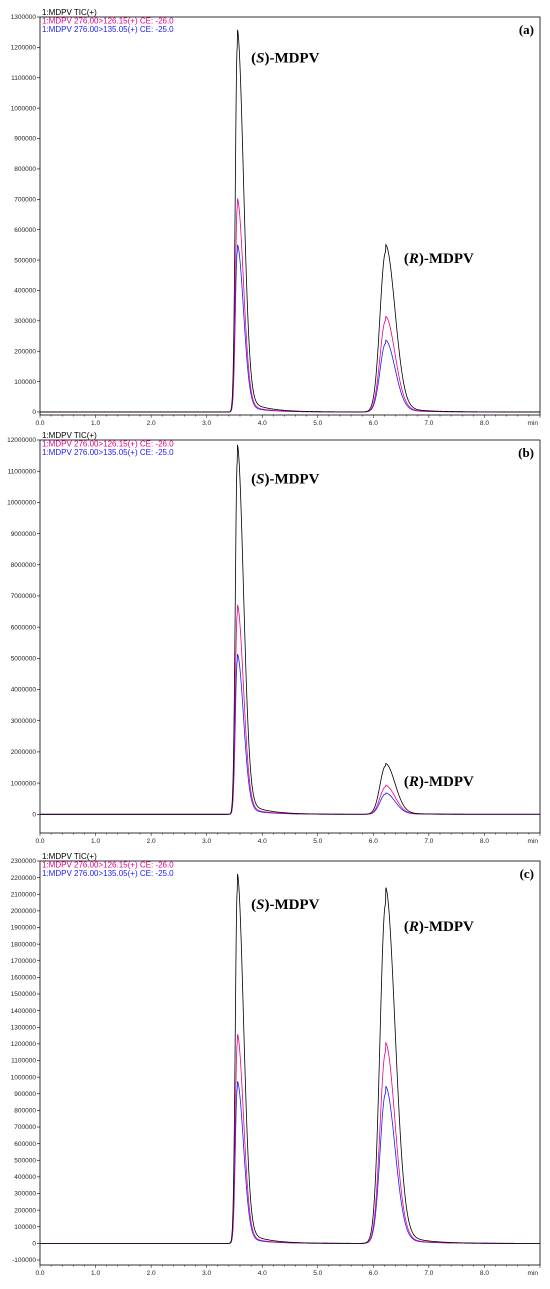 This screenshot has height=1289, width=550. I want to click on y-tick-label: 1500000, so click(24, 994).